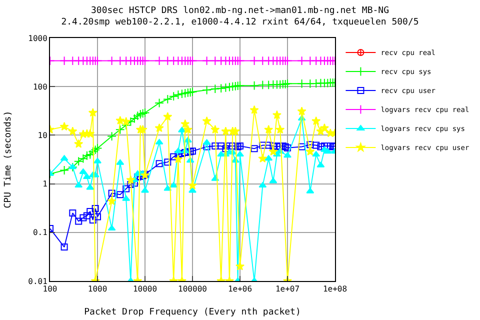 The image size is (480, 320). Describe the element at coordinates (192, 312) in the screenshot. I see `x-axis-title: Packet Drop Frequency (Every nth packet)` at that location.